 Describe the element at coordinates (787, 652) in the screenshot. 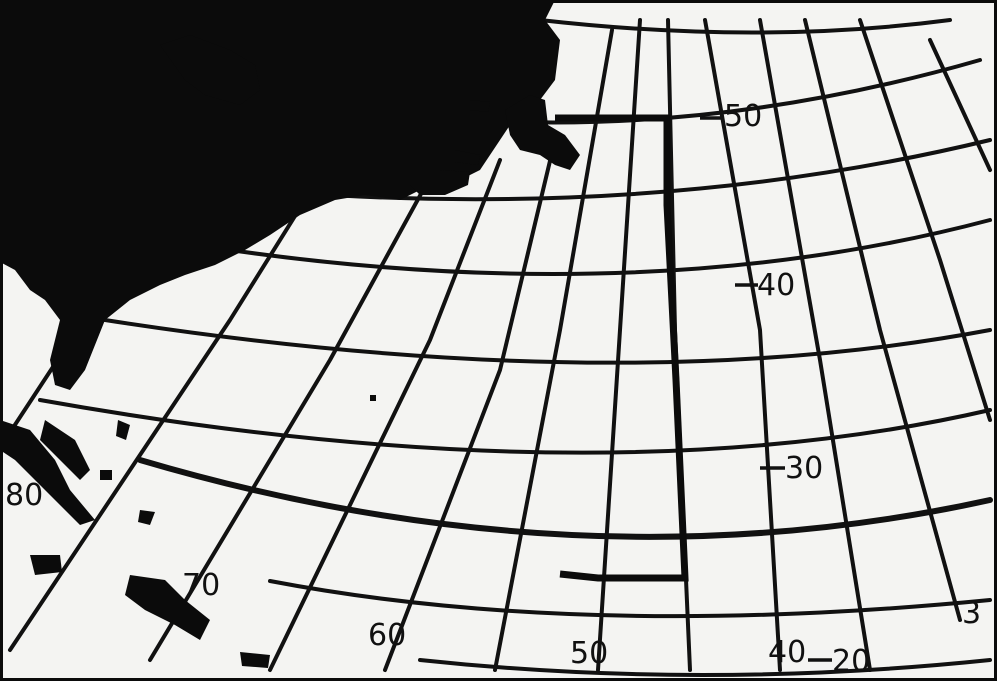

I see `lon-label-40: 40` at that location.